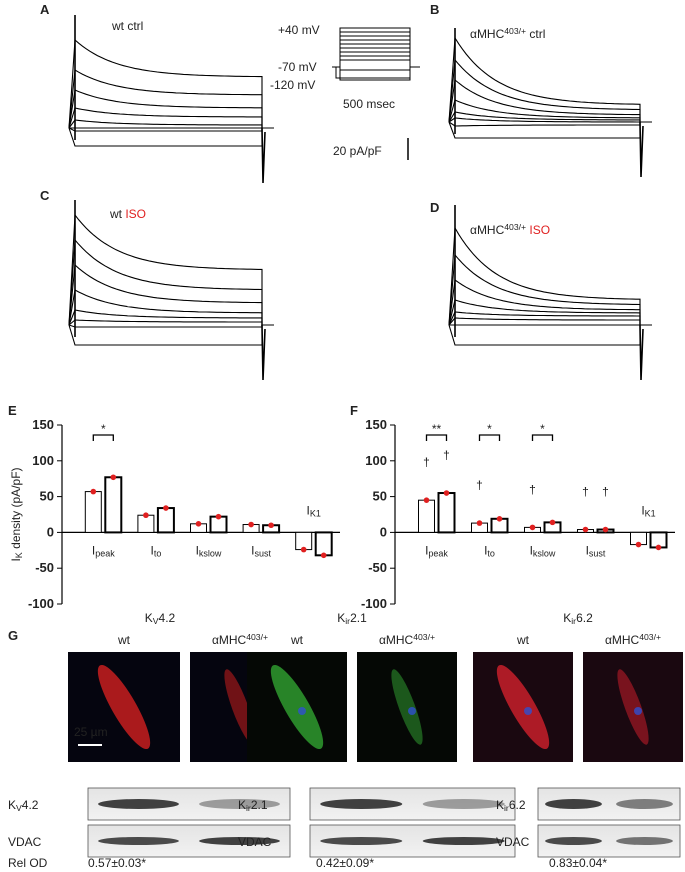 The width and height of the screenshot is (685, 872). Describe the element at coordinates (259, 805) in the screenshot. I see `blot-label-part: 2.1` at that location.